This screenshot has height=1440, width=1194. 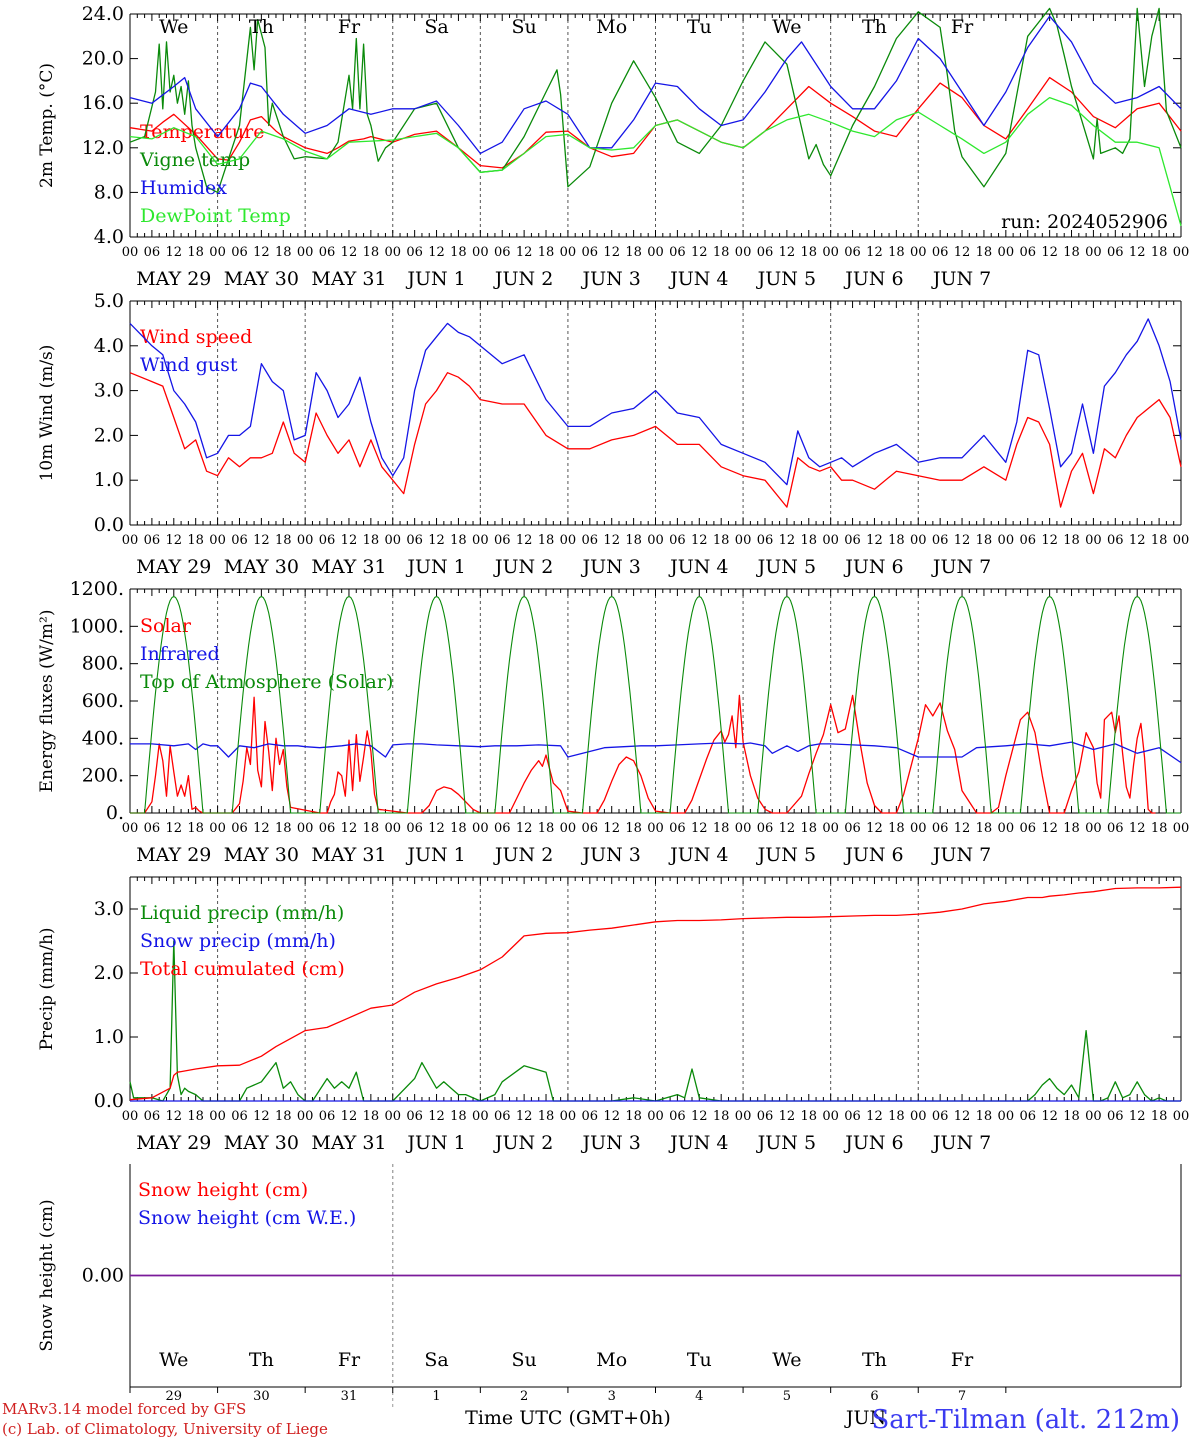 What do you see at coordinates (786, 567) in the screenshot?
I see `date-label: JUN 5` at bounding box center [786, 567].